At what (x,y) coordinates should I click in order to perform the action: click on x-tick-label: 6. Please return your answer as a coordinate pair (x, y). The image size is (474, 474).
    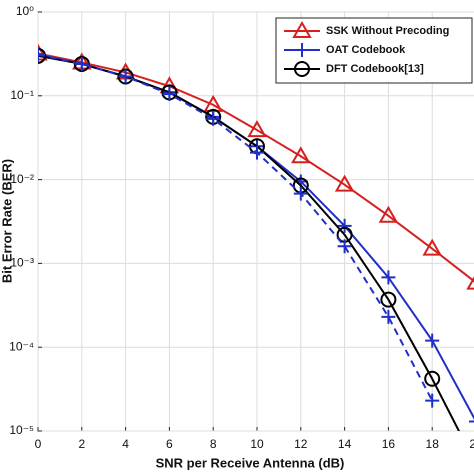
    Looking at the image, I should click on (169, 444).